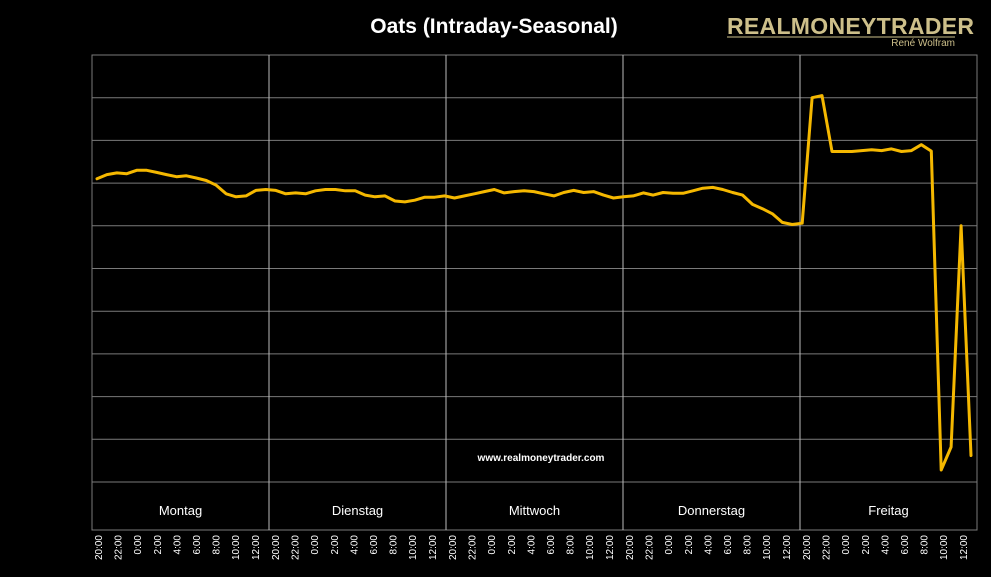  Describe the element at coordinates (357, 510) in the screenshot. I see `day-label: Dienstag` at that location.